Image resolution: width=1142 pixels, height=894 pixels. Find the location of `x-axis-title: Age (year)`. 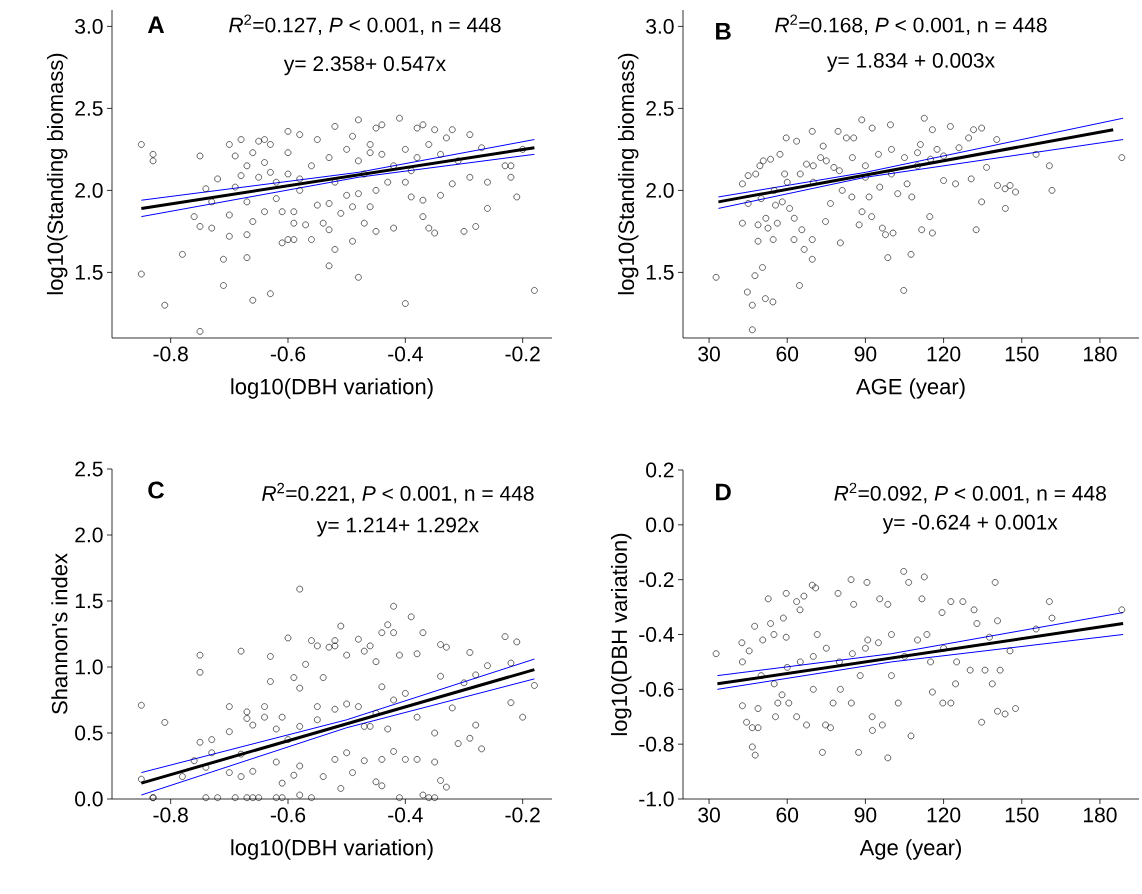

x-axis-title: Age (year) is located at coordinates (910, 849).